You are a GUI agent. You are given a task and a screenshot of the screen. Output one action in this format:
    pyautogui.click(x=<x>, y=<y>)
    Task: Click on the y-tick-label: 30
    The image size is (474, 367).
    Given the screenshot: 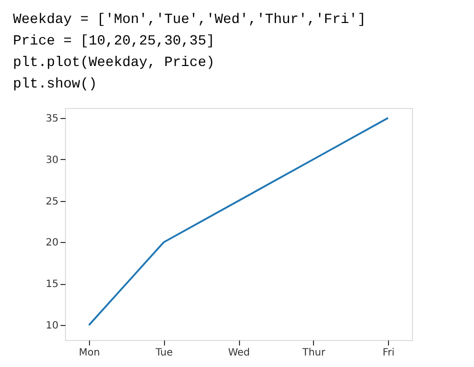 What is the action you would take?
    pyautogui.click(x=52, y=160)
    